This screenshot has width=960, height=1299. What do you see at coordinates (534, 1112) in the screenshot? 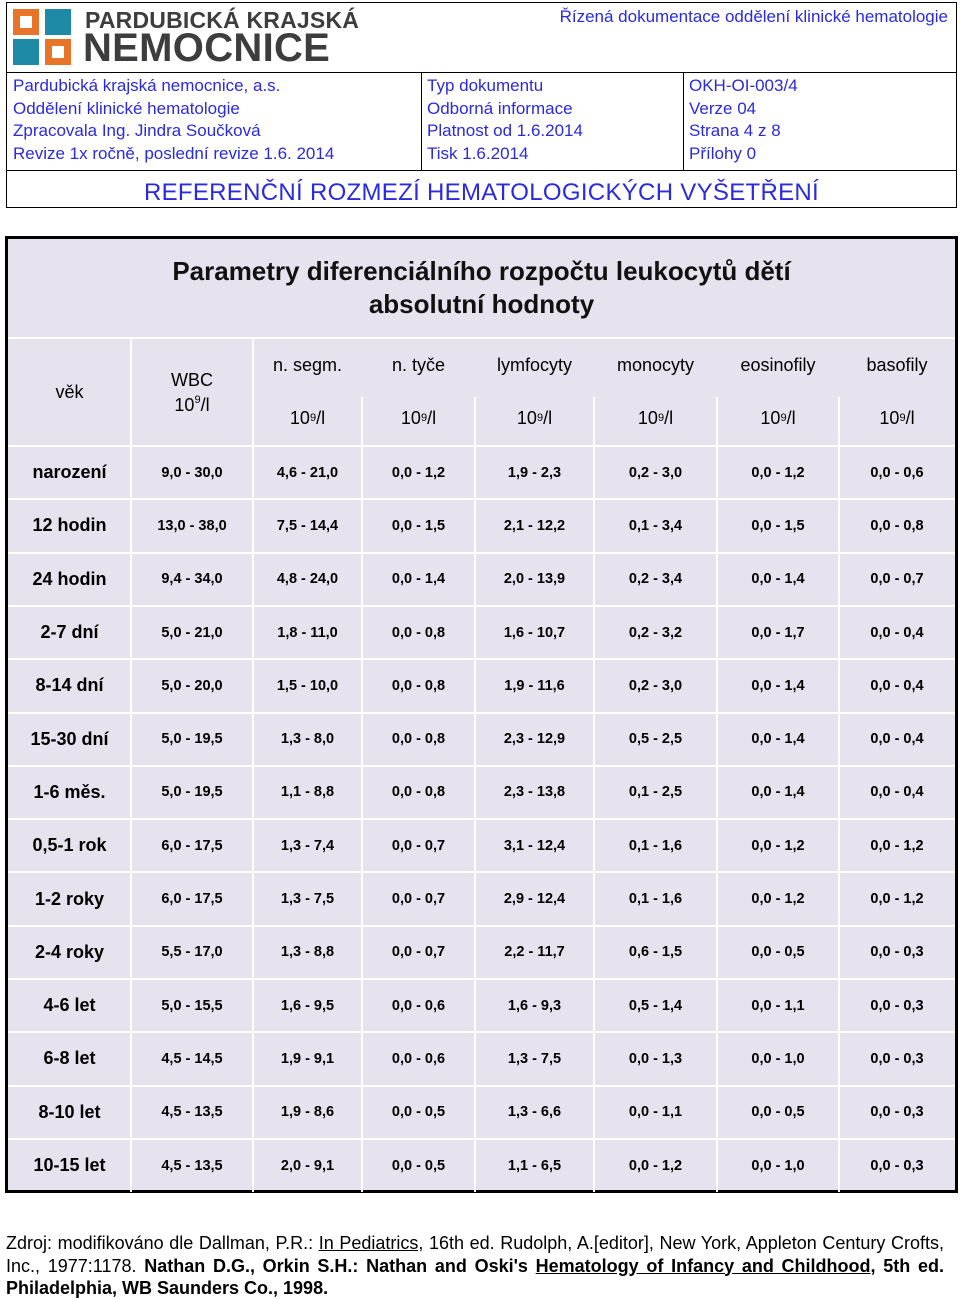
I see `table-cell-value: 1,3 - 6,6` at bounding box center [534, 1112].